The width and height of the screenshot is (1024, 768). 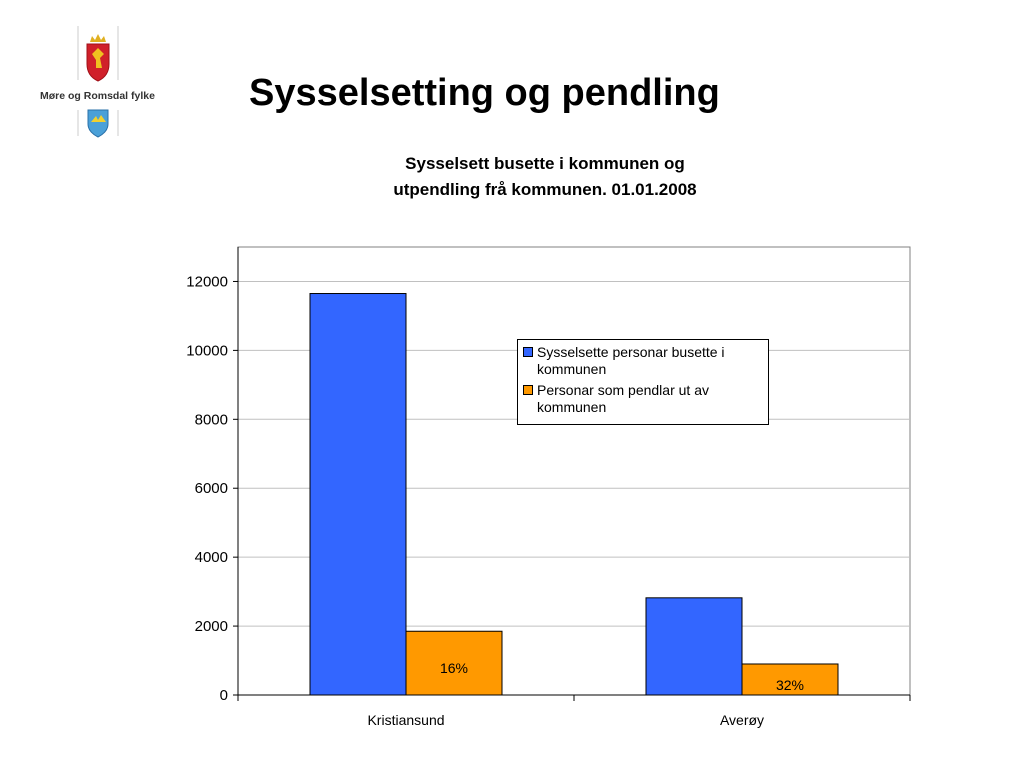 I want to click on more-og-romsdal-shield-icon, so click(x=98, y=123).